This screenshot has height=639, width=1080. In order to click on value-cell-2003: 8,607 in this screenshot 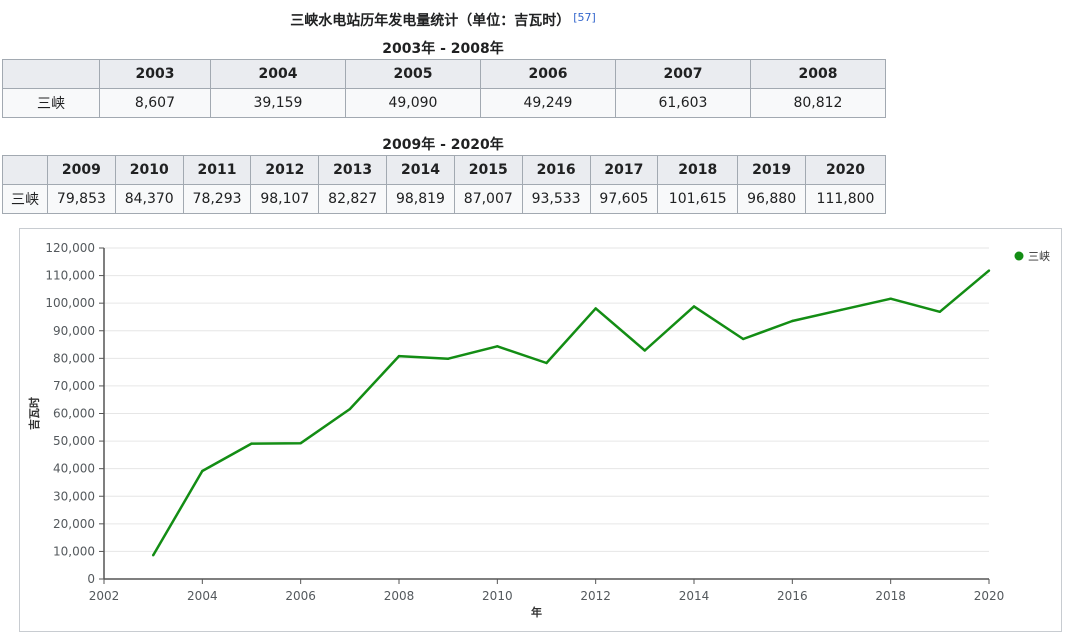, I will do `click(155, 103)`.